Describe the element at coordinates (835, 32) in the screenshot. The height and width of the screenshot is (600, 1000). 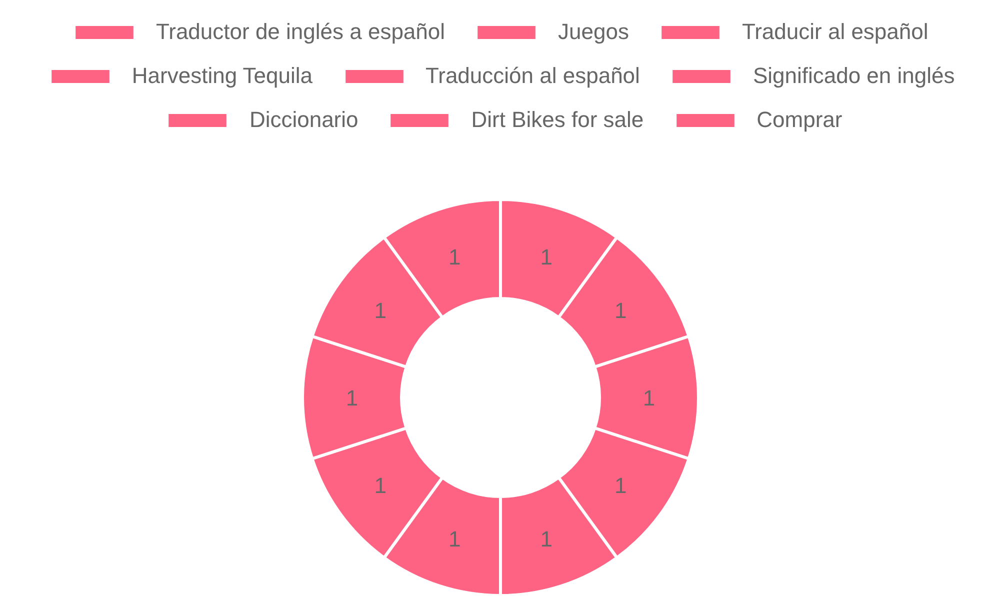
I see `legend-label: Traducir al español` at that location.